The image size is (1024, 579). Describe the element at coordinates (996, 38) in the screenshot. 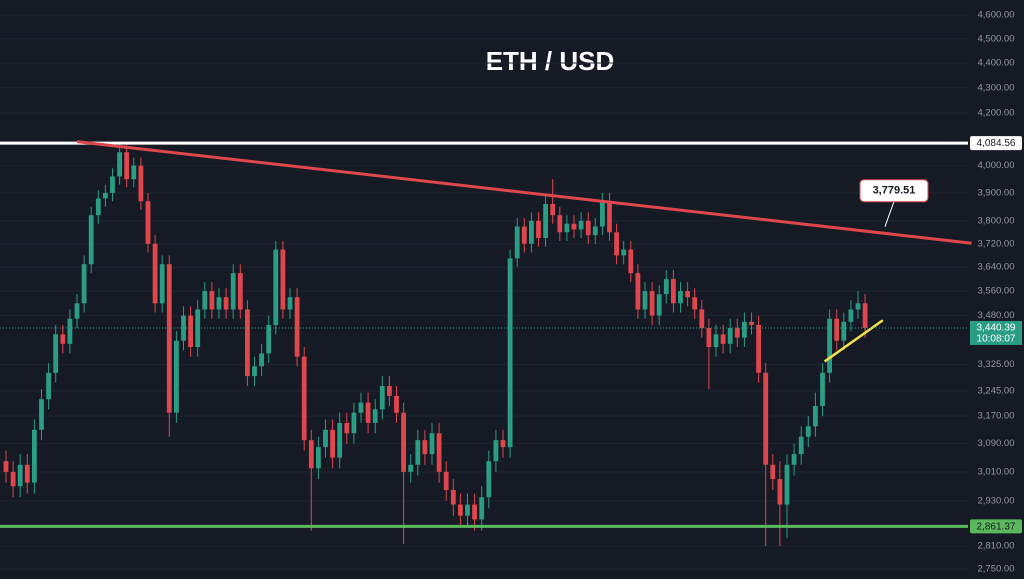

I see `y-tick-label: 4,500.00` at that location.